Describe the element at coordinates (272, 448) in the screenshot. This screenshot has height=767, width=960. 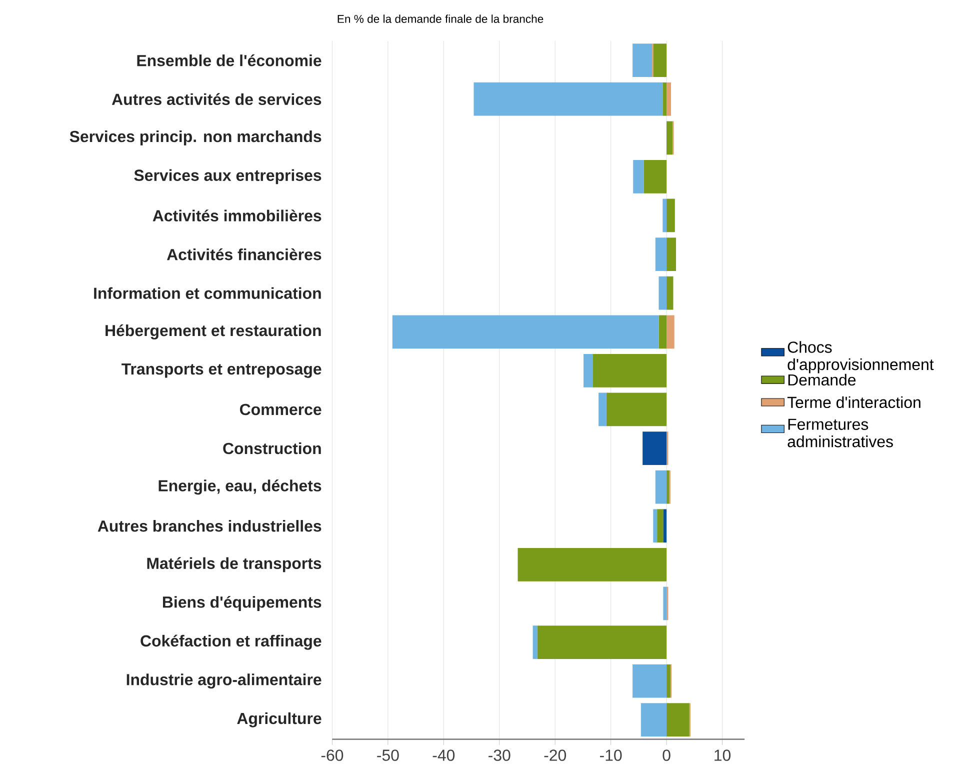
I see `y-tick-label: Construction` at that location.